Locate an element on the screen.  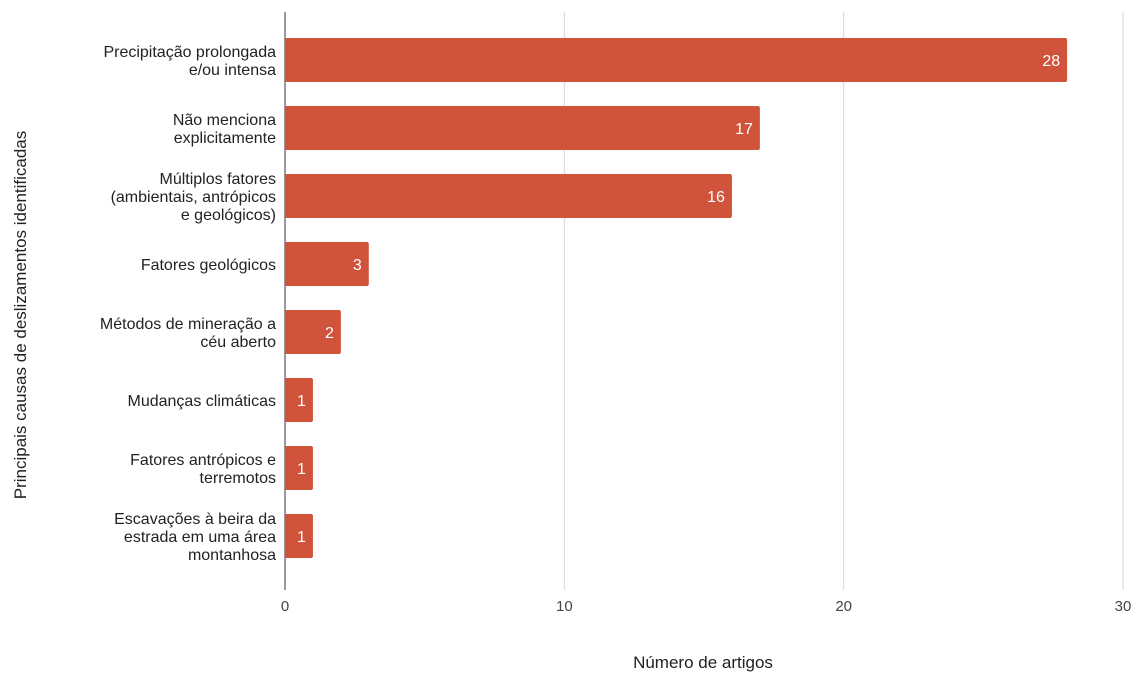
category-label: céu aberto is located at coordinates (238, 342).